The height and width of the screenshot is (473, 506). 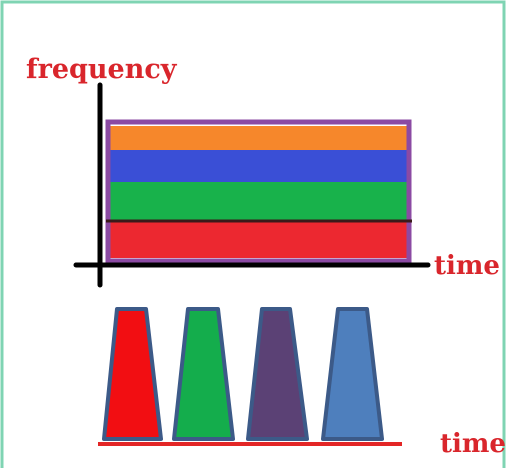 I want to click on pulse-purple, so click(x=277, y=374).